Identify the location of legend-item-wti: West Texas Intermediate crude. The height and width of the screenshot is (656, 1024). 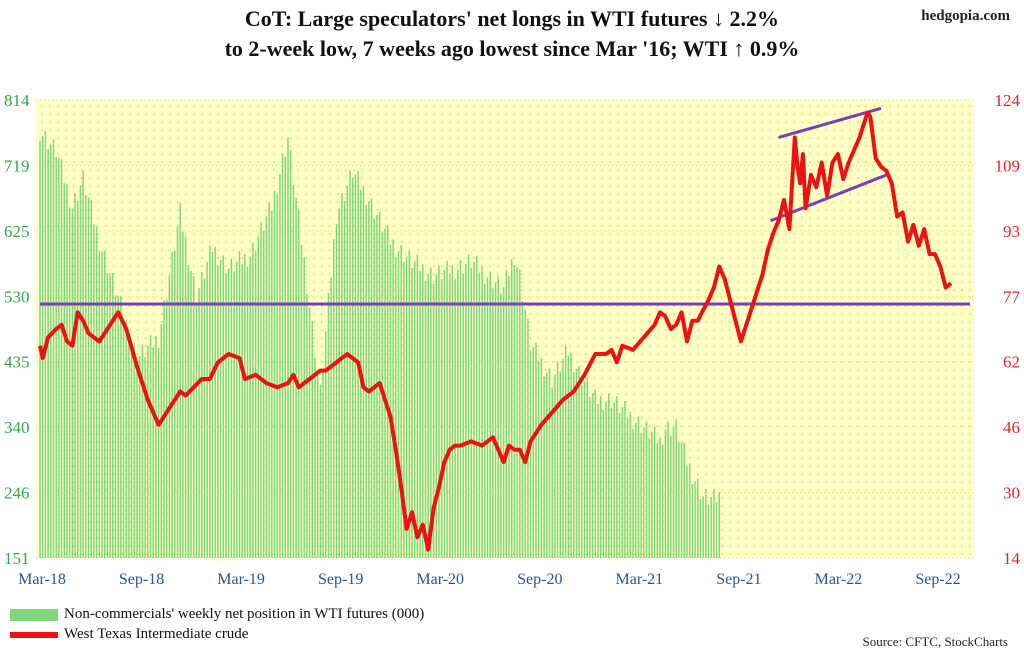
(129, 634).